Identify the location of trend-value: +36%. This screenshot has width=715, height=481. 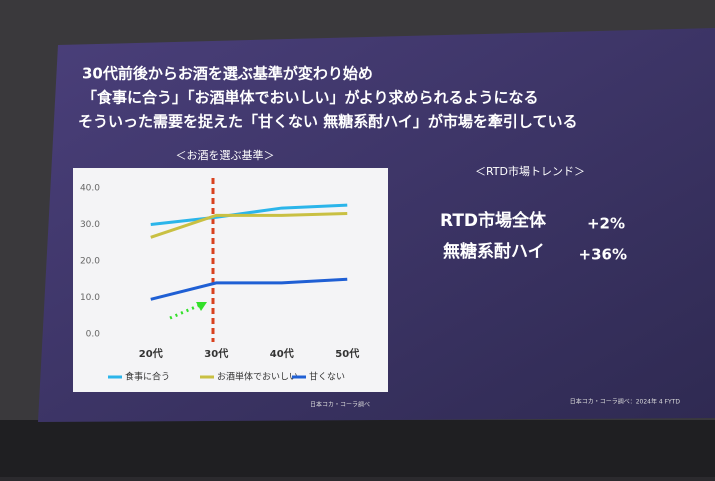
(603, 255).